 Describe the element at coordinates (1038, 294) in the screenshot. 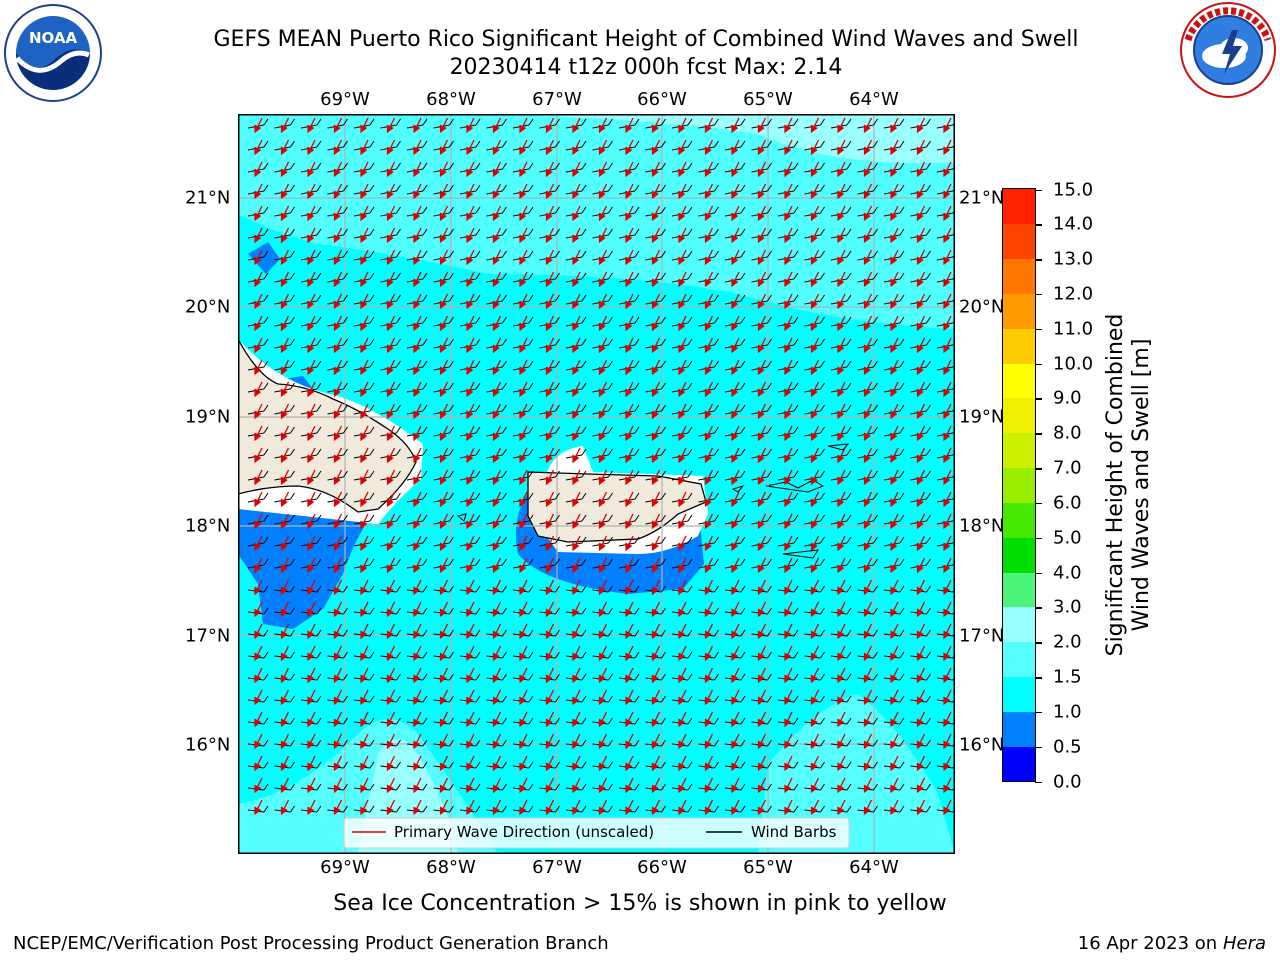

I see `colorbar-tick-mark` at that location.